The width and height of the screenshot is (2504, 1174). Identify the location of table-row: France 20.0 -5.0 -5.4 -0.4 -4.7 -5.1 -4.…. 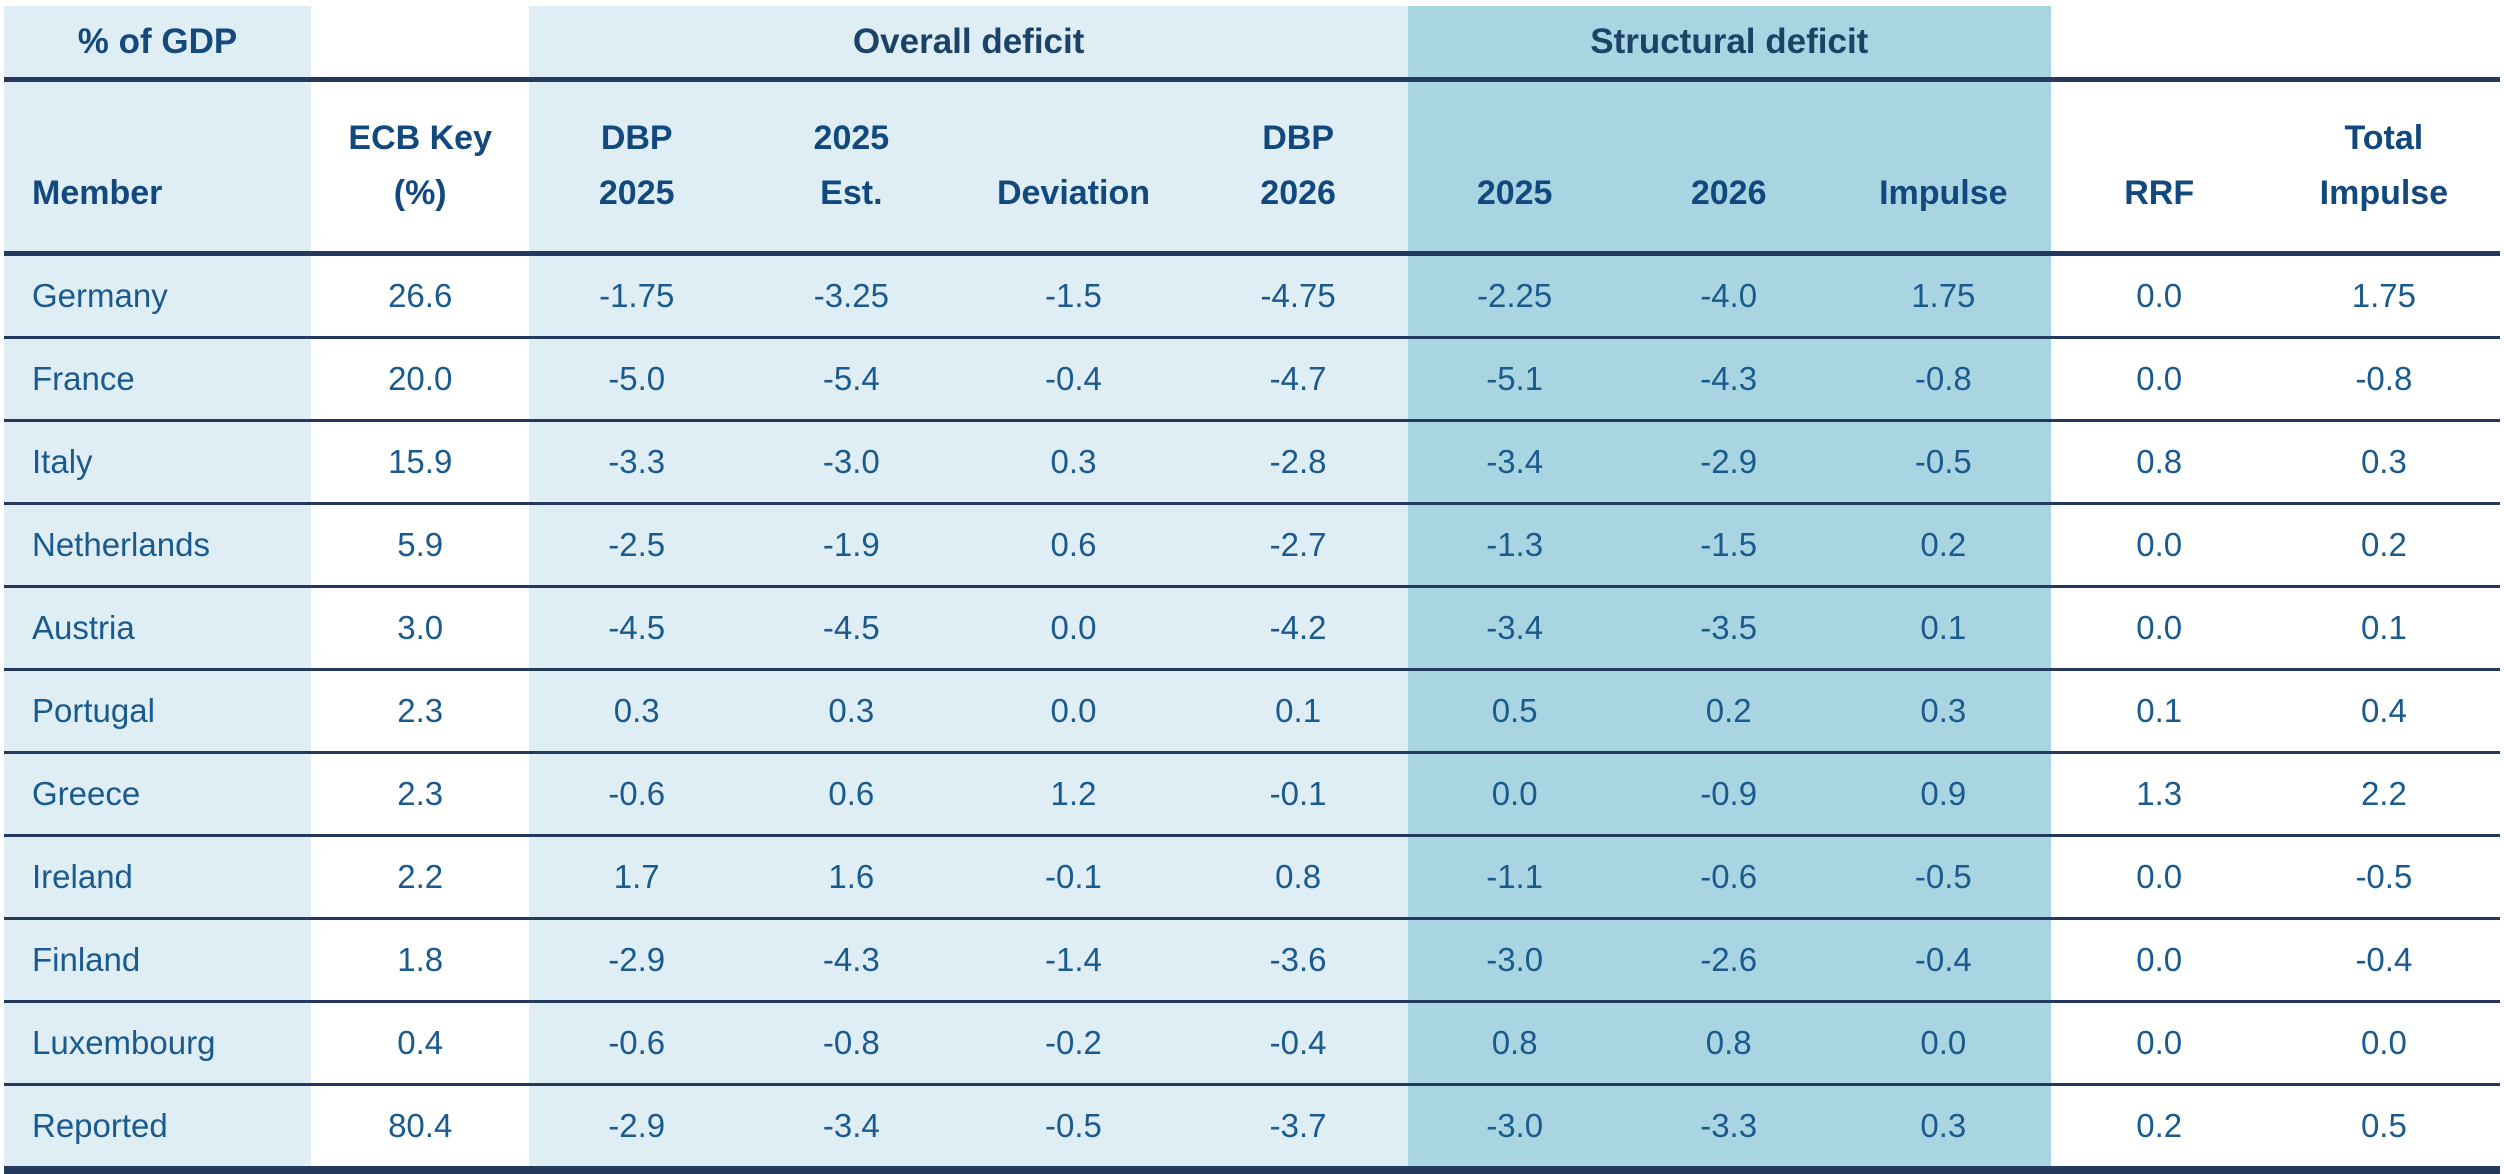
(1252, 378).